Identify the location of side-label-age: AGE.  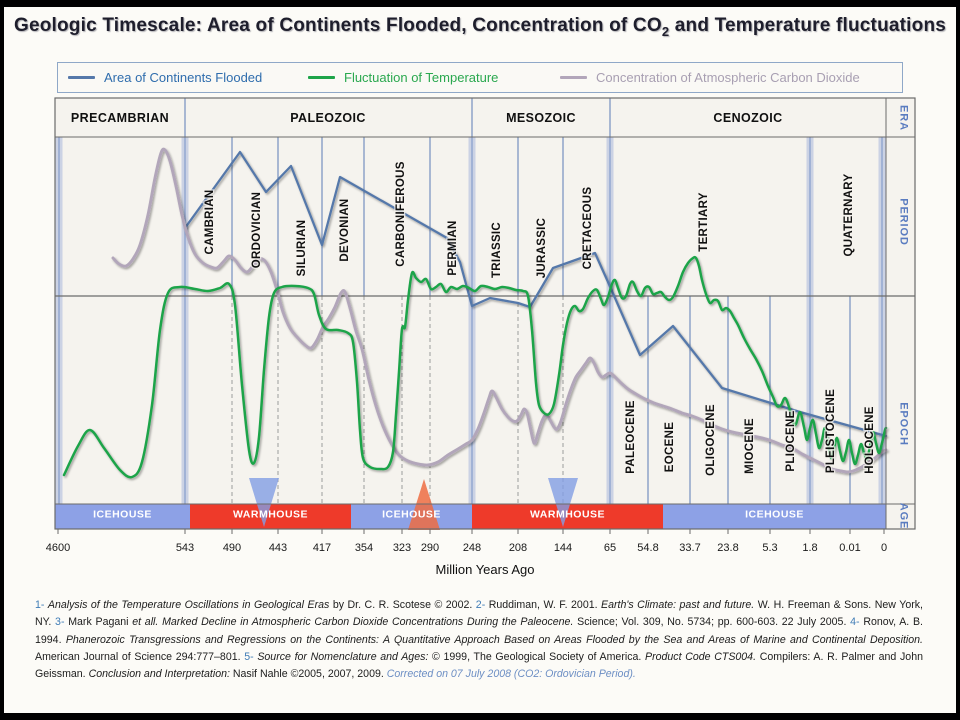
(904, 516).